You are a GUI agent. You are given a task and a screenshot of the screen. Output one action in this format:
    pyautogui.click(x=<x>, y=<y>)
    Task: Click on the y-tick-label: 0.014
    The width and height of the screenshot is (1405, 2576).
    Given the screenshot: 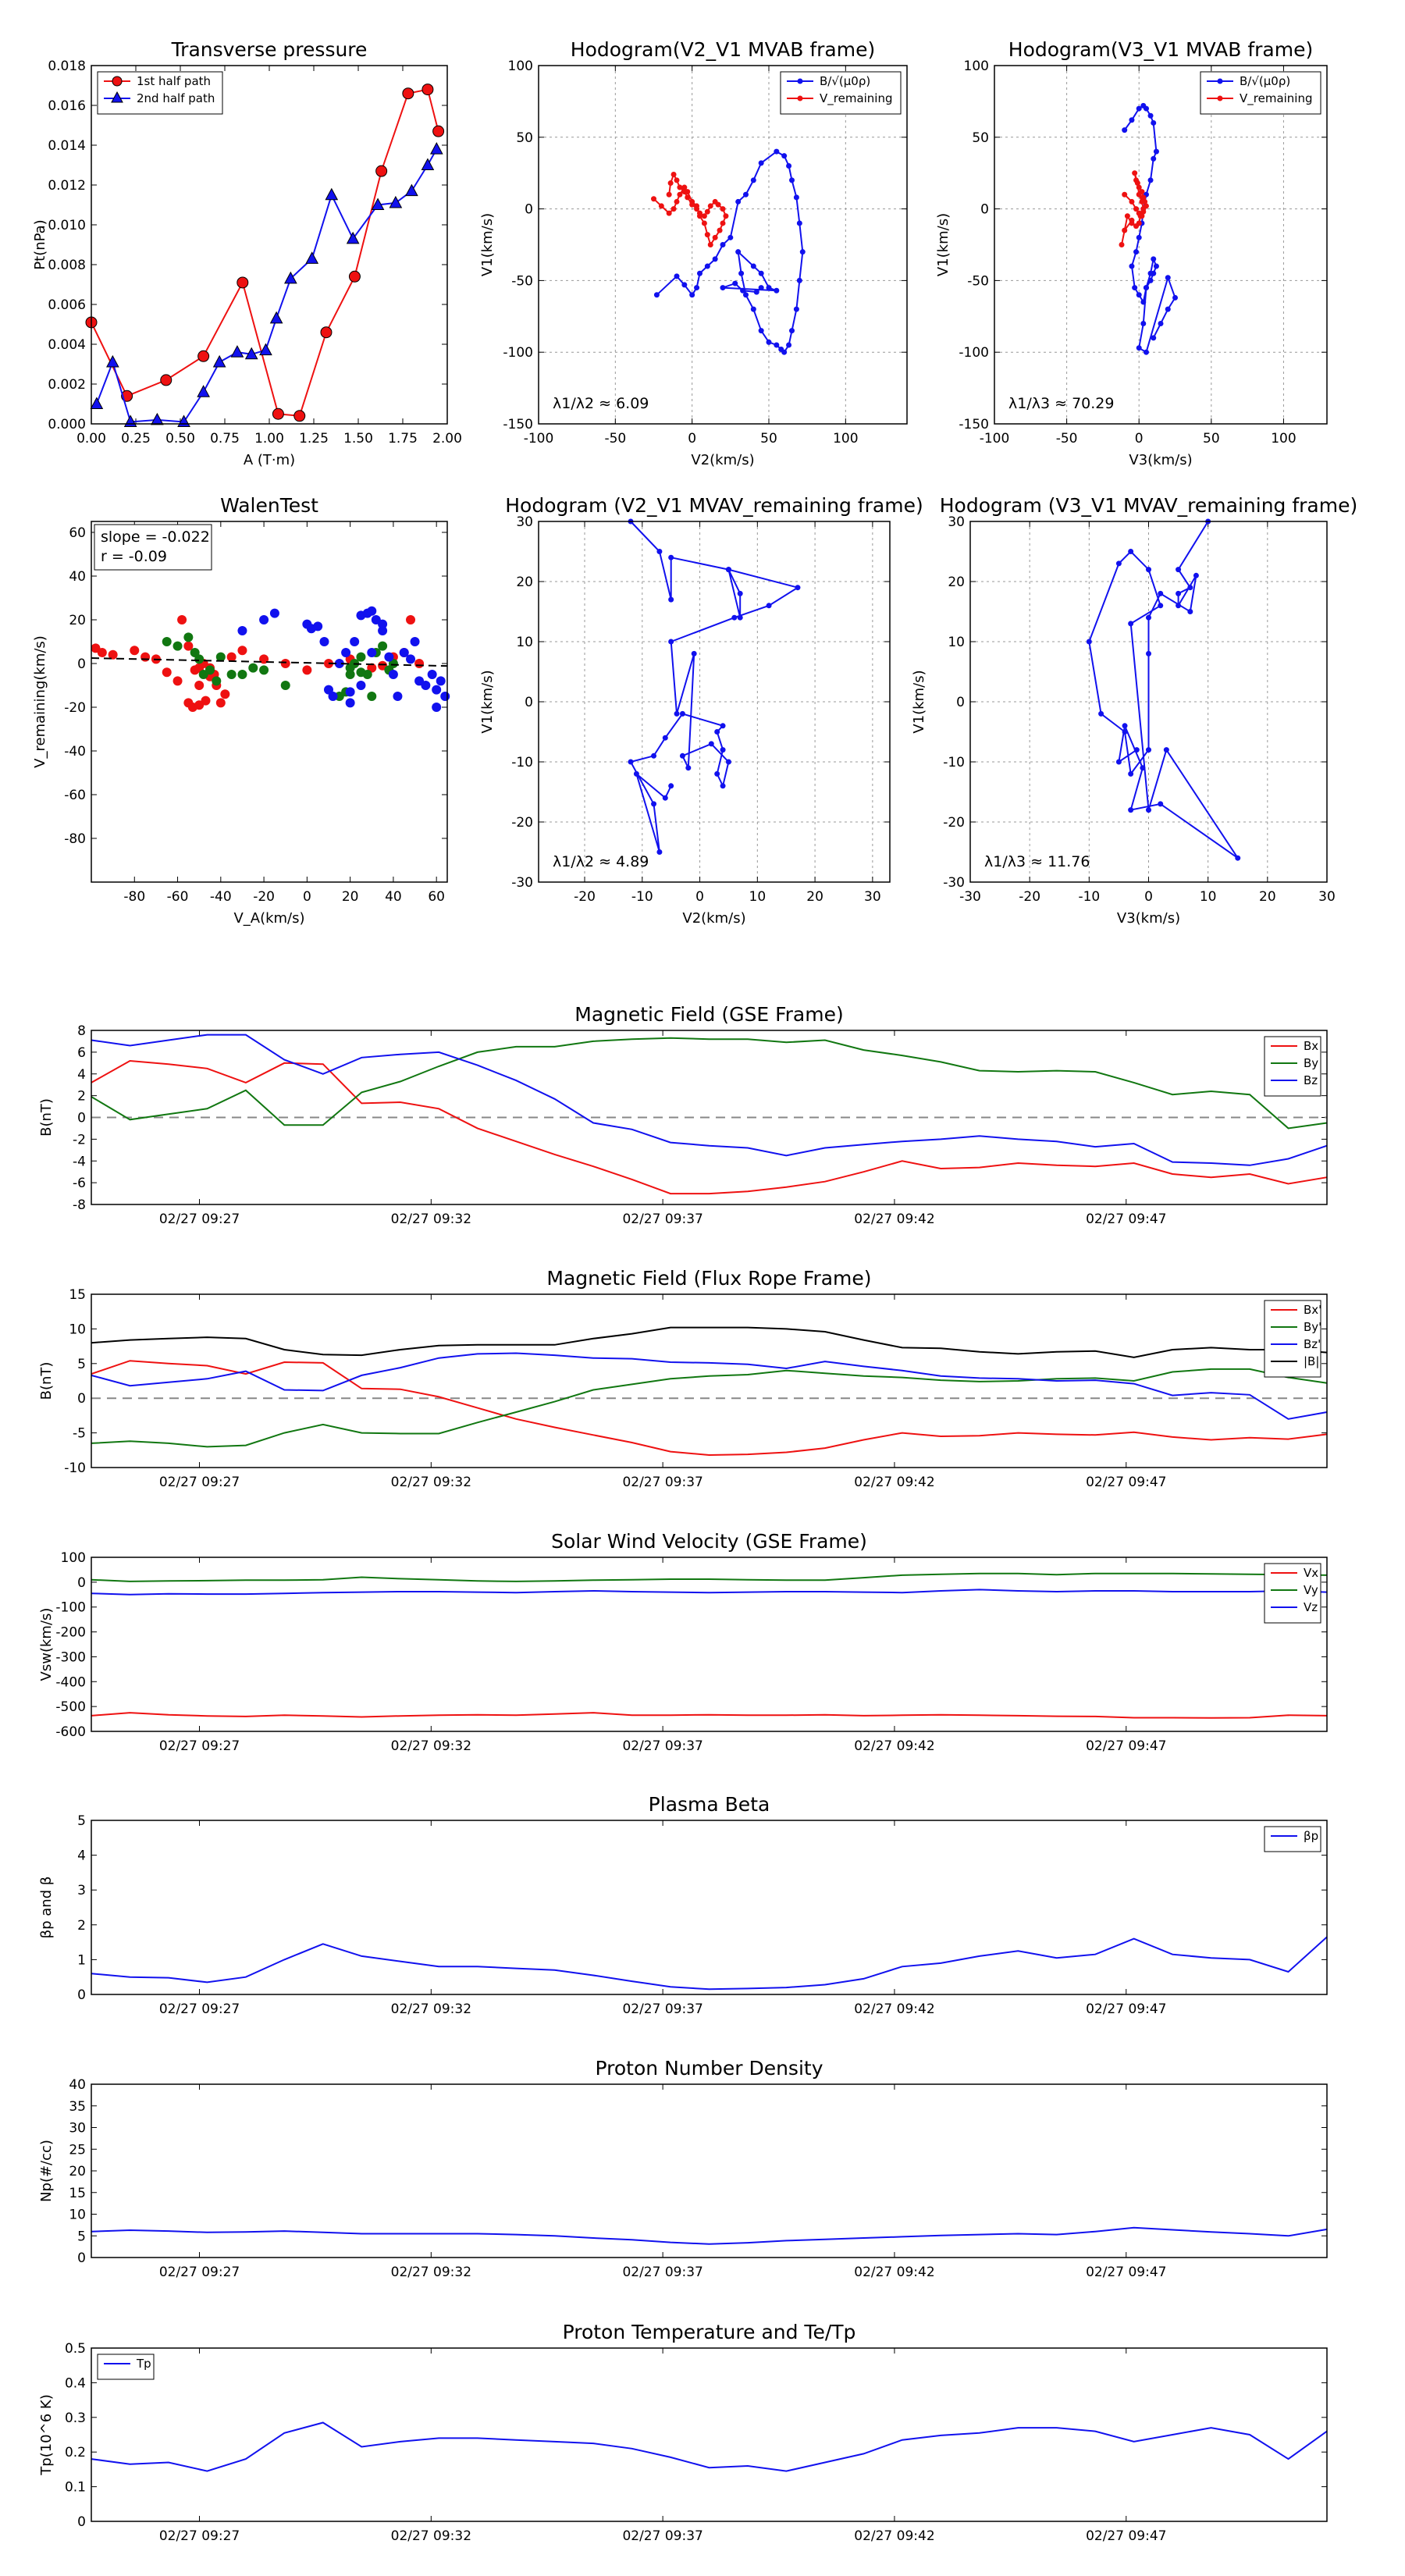 What is the action you would take?
    pyautogui.click(x=67, y=146)
    